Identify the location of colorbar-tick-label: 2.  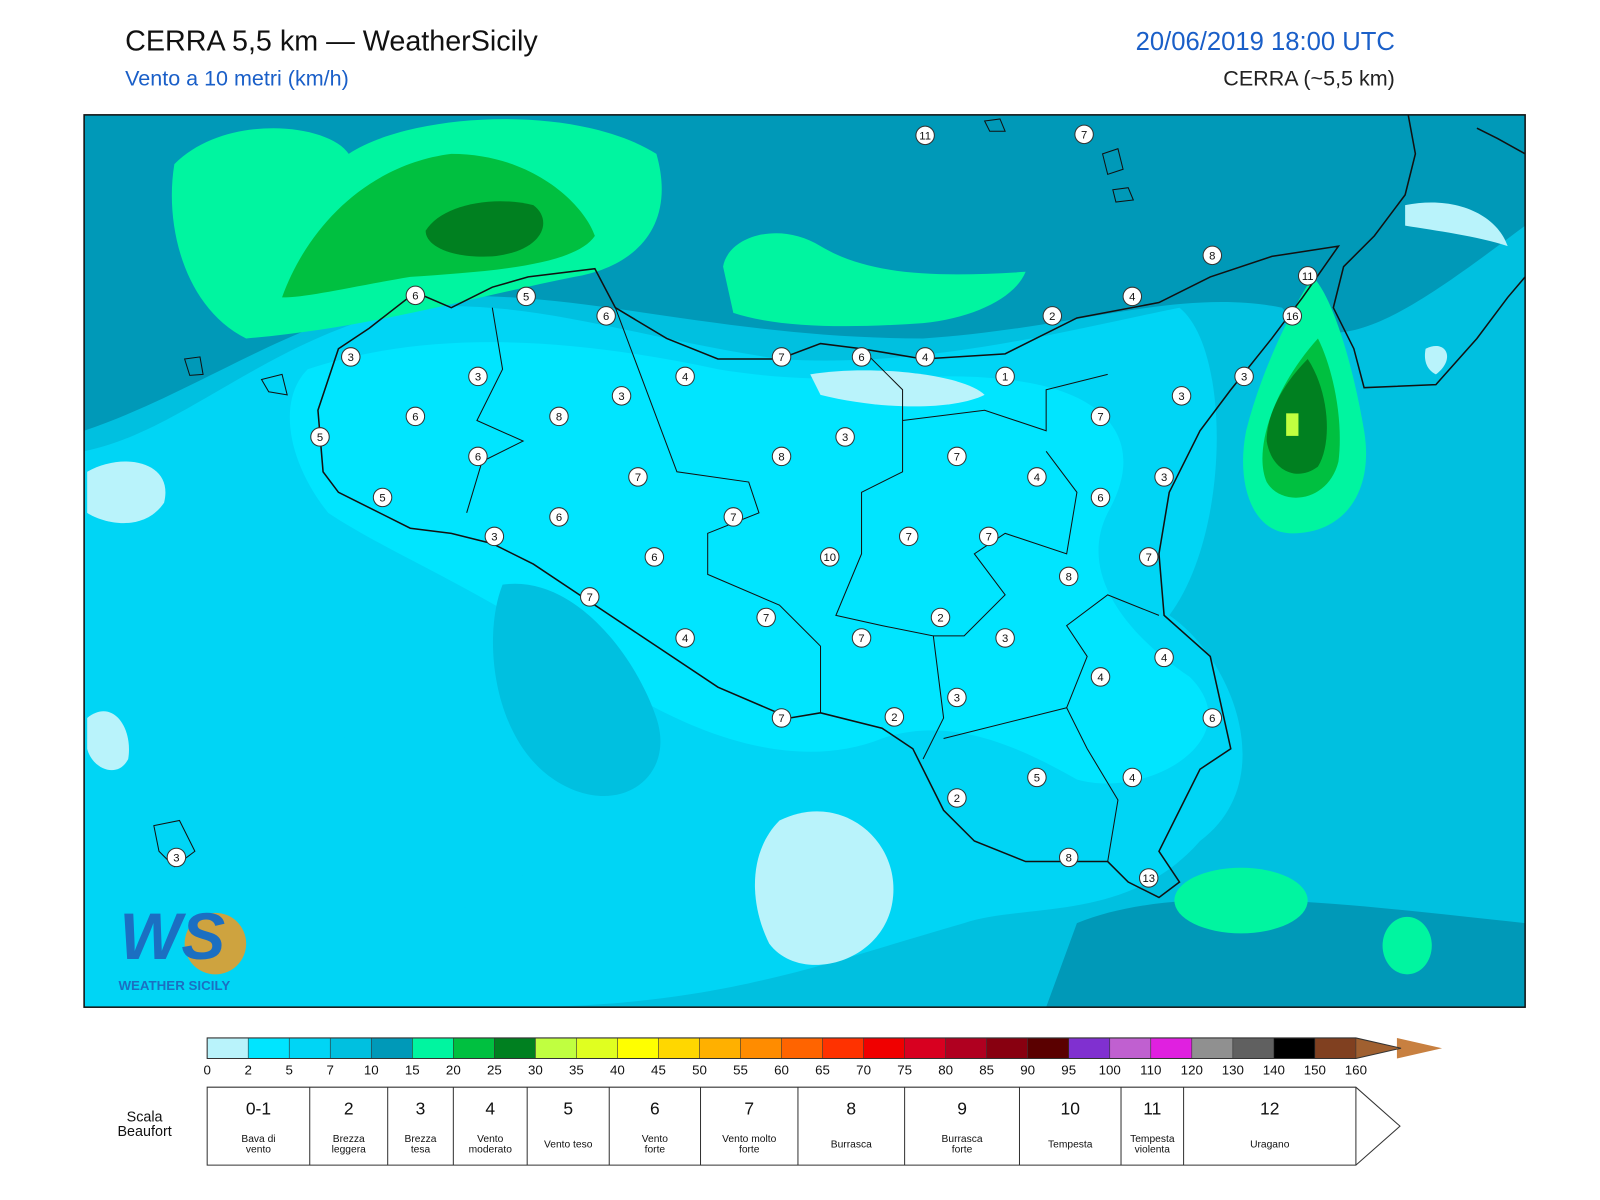
(247, 1069).